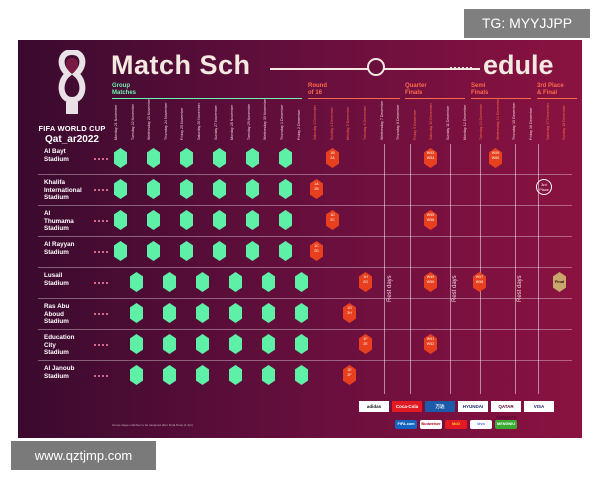  What do you see at coordinates (431, 424) in the screenshot?
I see `sponsor-logo-small: Budweiser` at bounding box center [431, 424].